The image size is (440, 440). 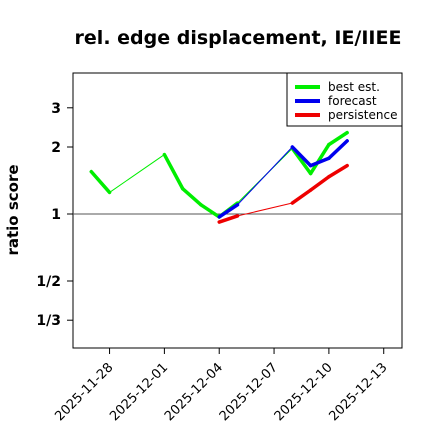 What do you see at coordinates (13, 209) in the screenshot?
I see `y-axis-label: ratio score` at bounding box center [13, 209].